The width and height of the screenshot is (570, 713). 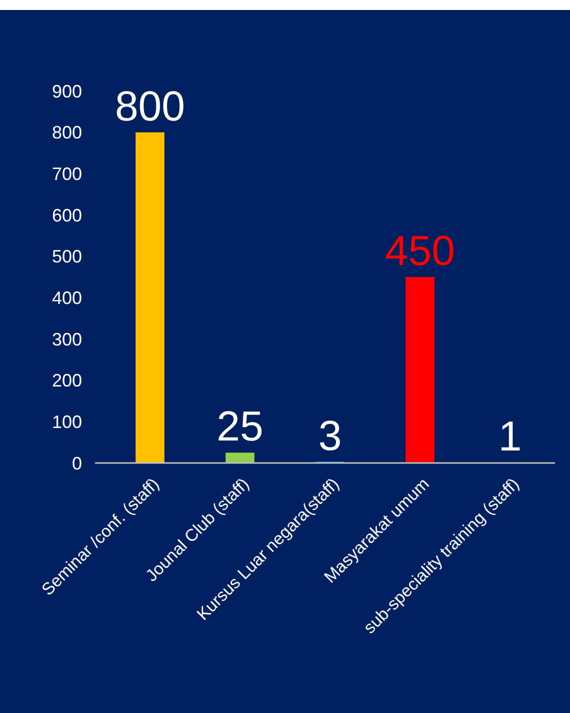 What do you see at coordinates (67, 298) in the screenshot?
I see `y-tick-label: 400` at bounding box center [67, 298].